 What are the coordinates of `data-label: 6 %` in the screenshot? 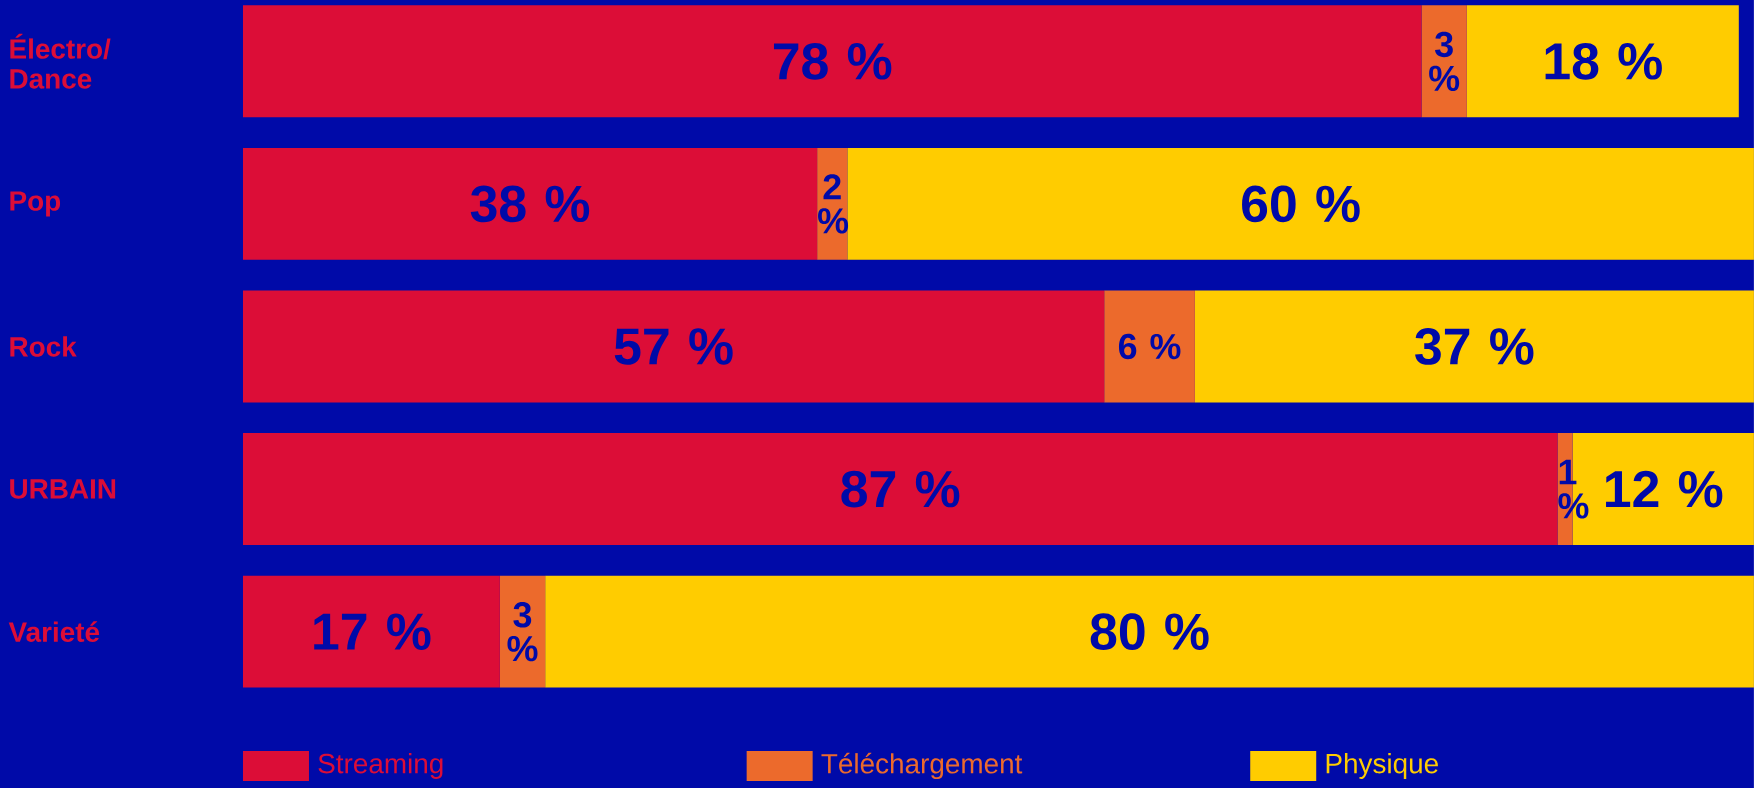 It's located at (1149, 346).